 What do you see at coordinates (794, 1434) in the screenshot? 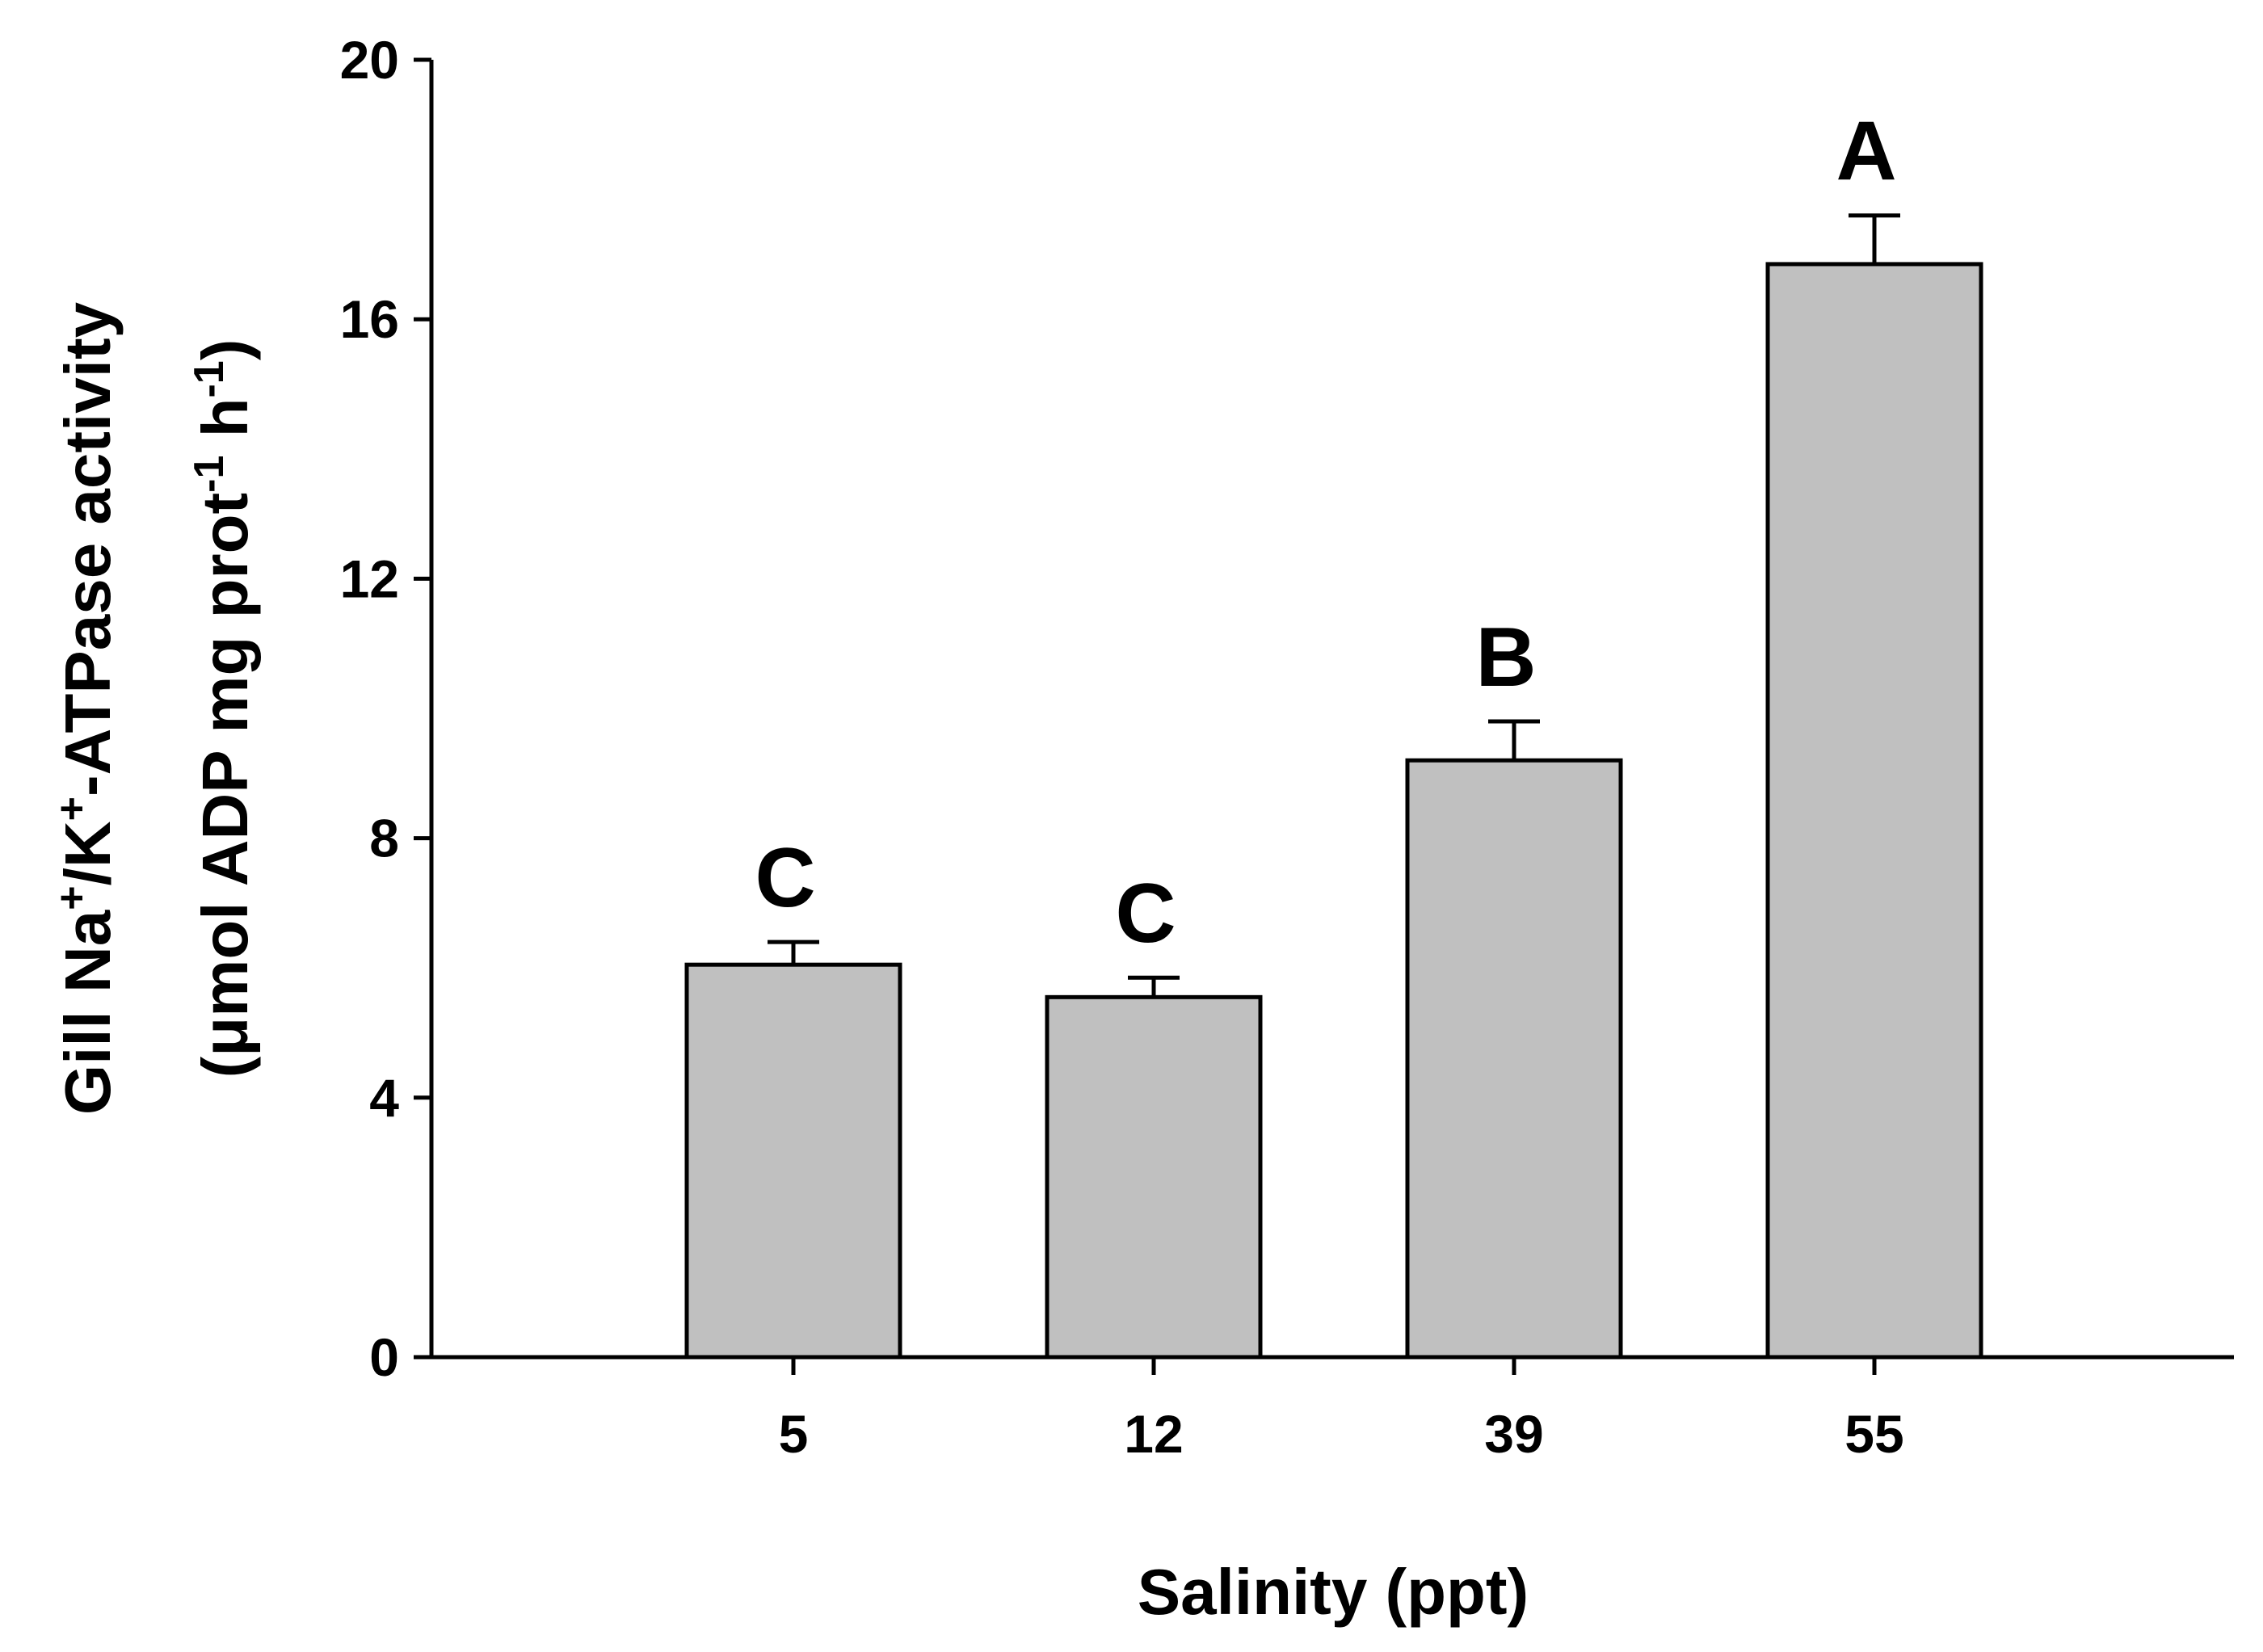
I see `x-tick-label-0: 5` at bounding box center [794, 1434].